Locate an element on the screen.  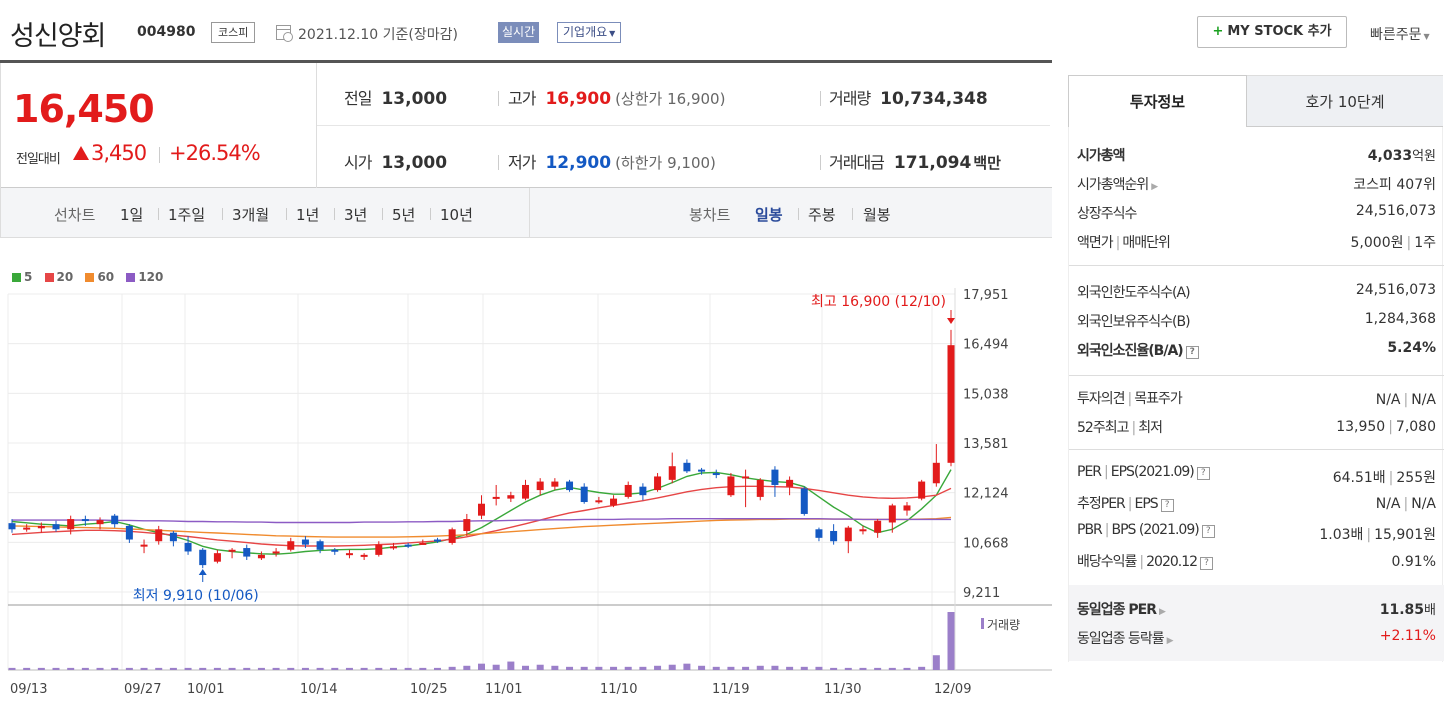
pbr-text: PBR is located at coordinates (1090, 530).